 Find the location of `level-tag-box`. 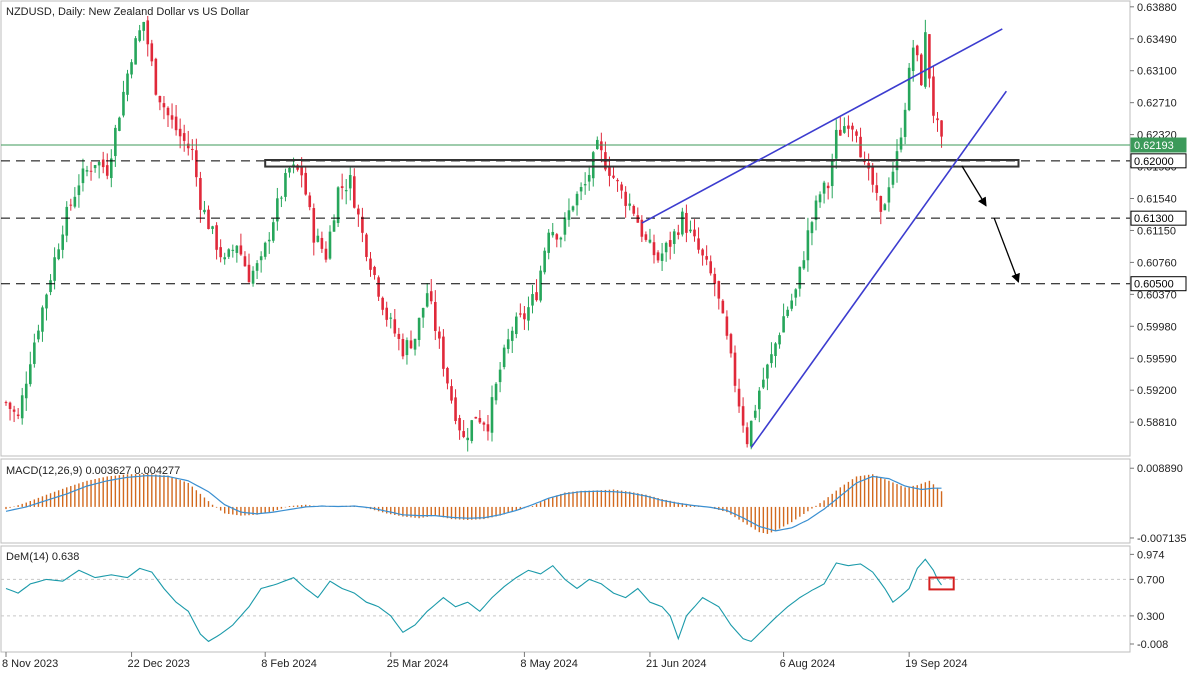

level-tag-box is located at coordinates (1158, 145).